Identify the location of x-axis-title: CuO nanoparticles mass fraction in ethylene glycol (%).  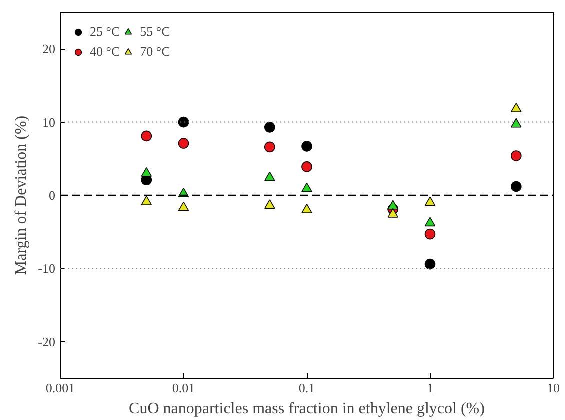
(307, 409).